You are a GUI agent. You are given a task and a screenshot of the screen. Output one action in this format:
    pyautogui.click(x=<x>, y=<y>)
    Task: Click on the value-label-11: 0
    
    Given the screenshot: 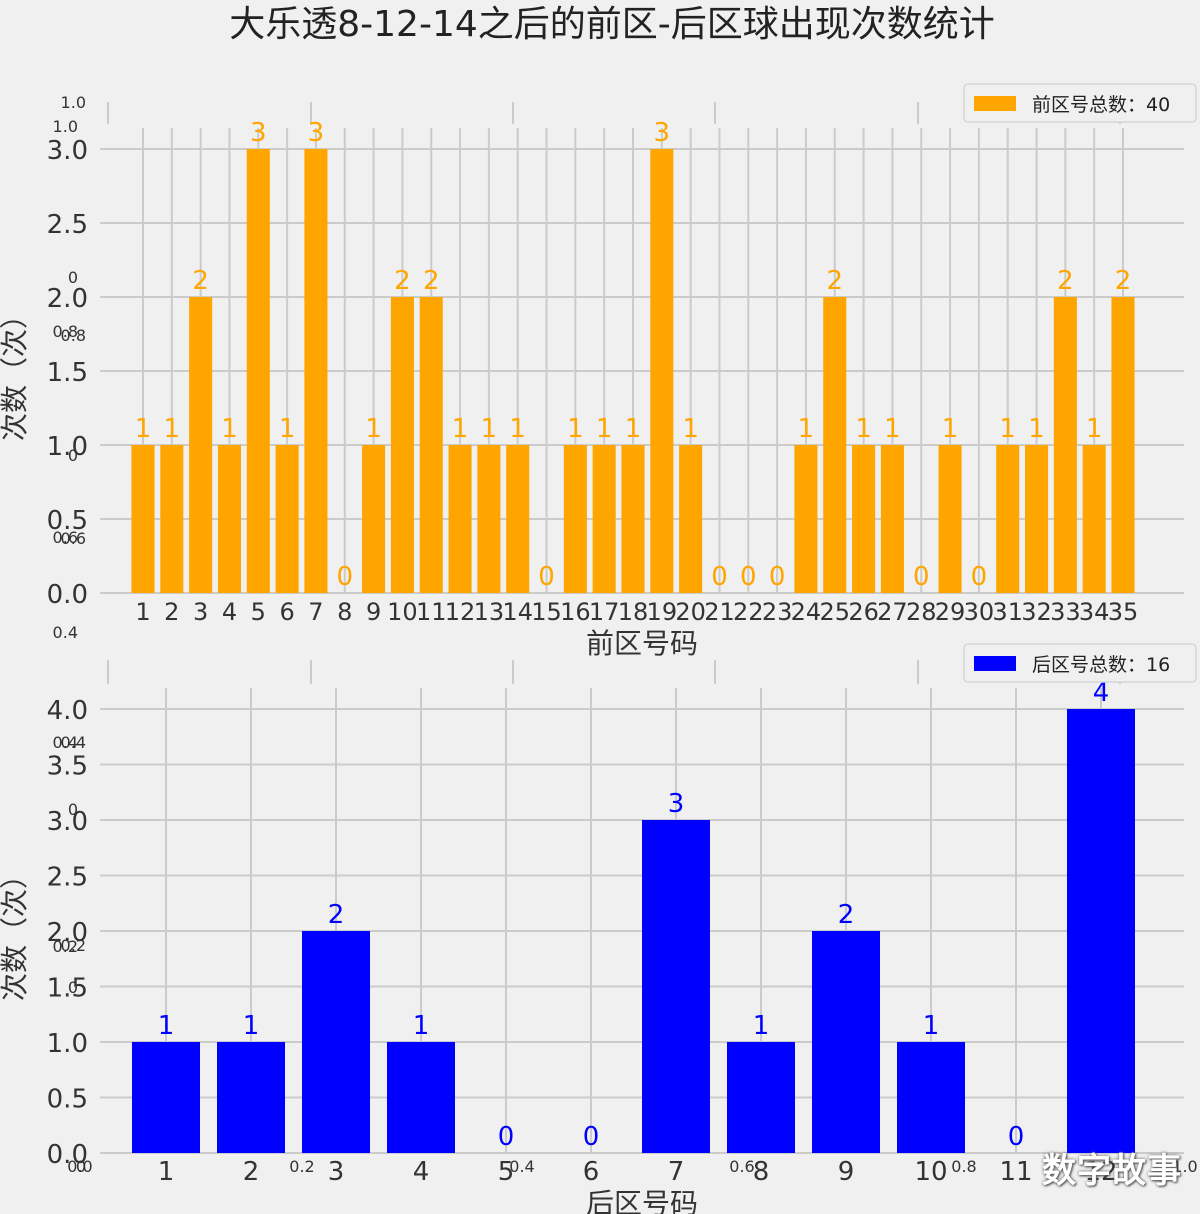 What is the action you would take?
    pyautogui.click(x=1016, y=1137)
    